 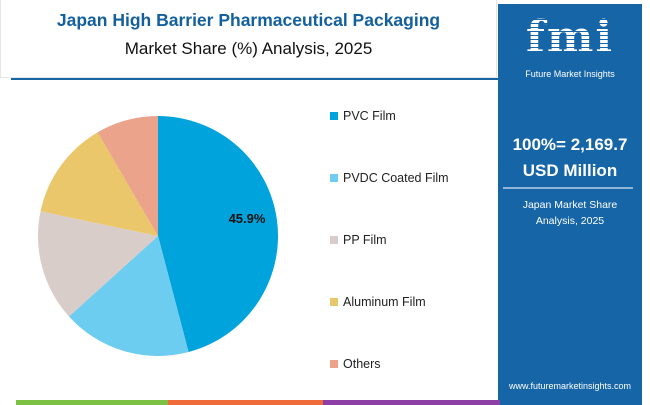 What do you see at coordinates (365, 240) in the screenshot?
I see `legend-label: PP Film` at bounding box center [365, 240].